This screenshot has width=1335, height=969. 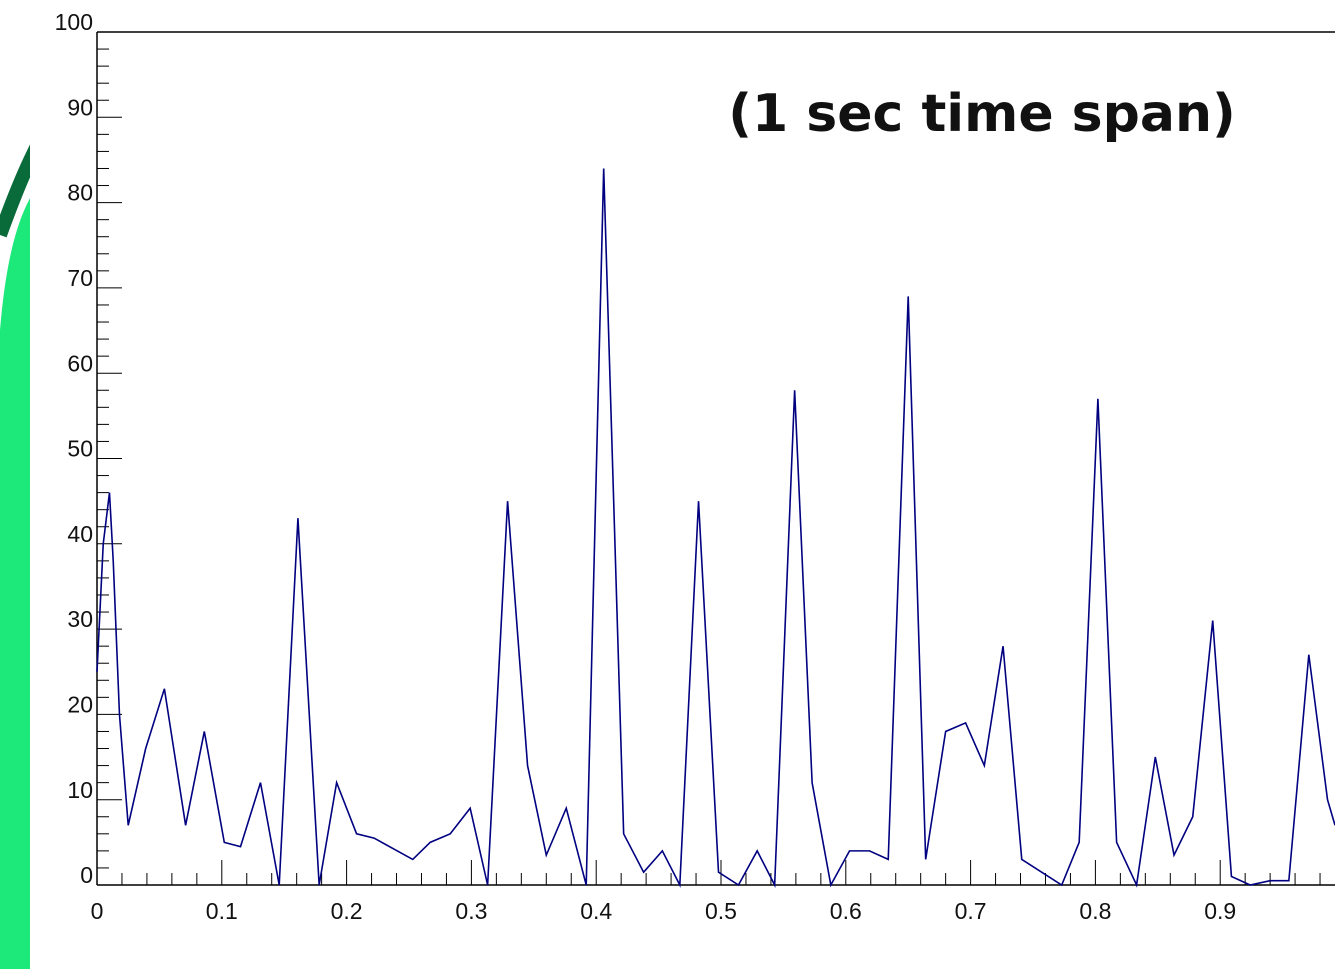 What do you see at coordinates (971, 911) in the screenshot?
I see `x-tick-label: 0.7` at bounding box center [971, 911].